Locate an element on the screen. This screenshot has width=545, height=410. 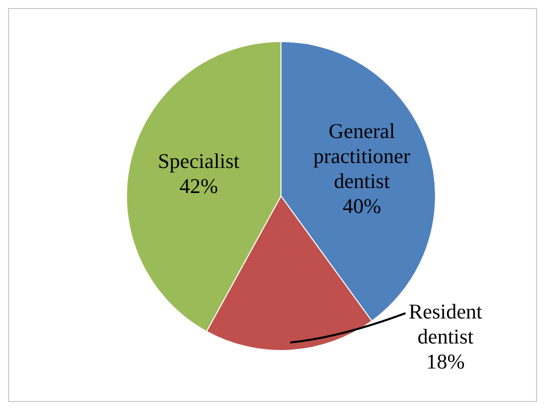
slice-label: Specialist is located at coordinates (199, 160).